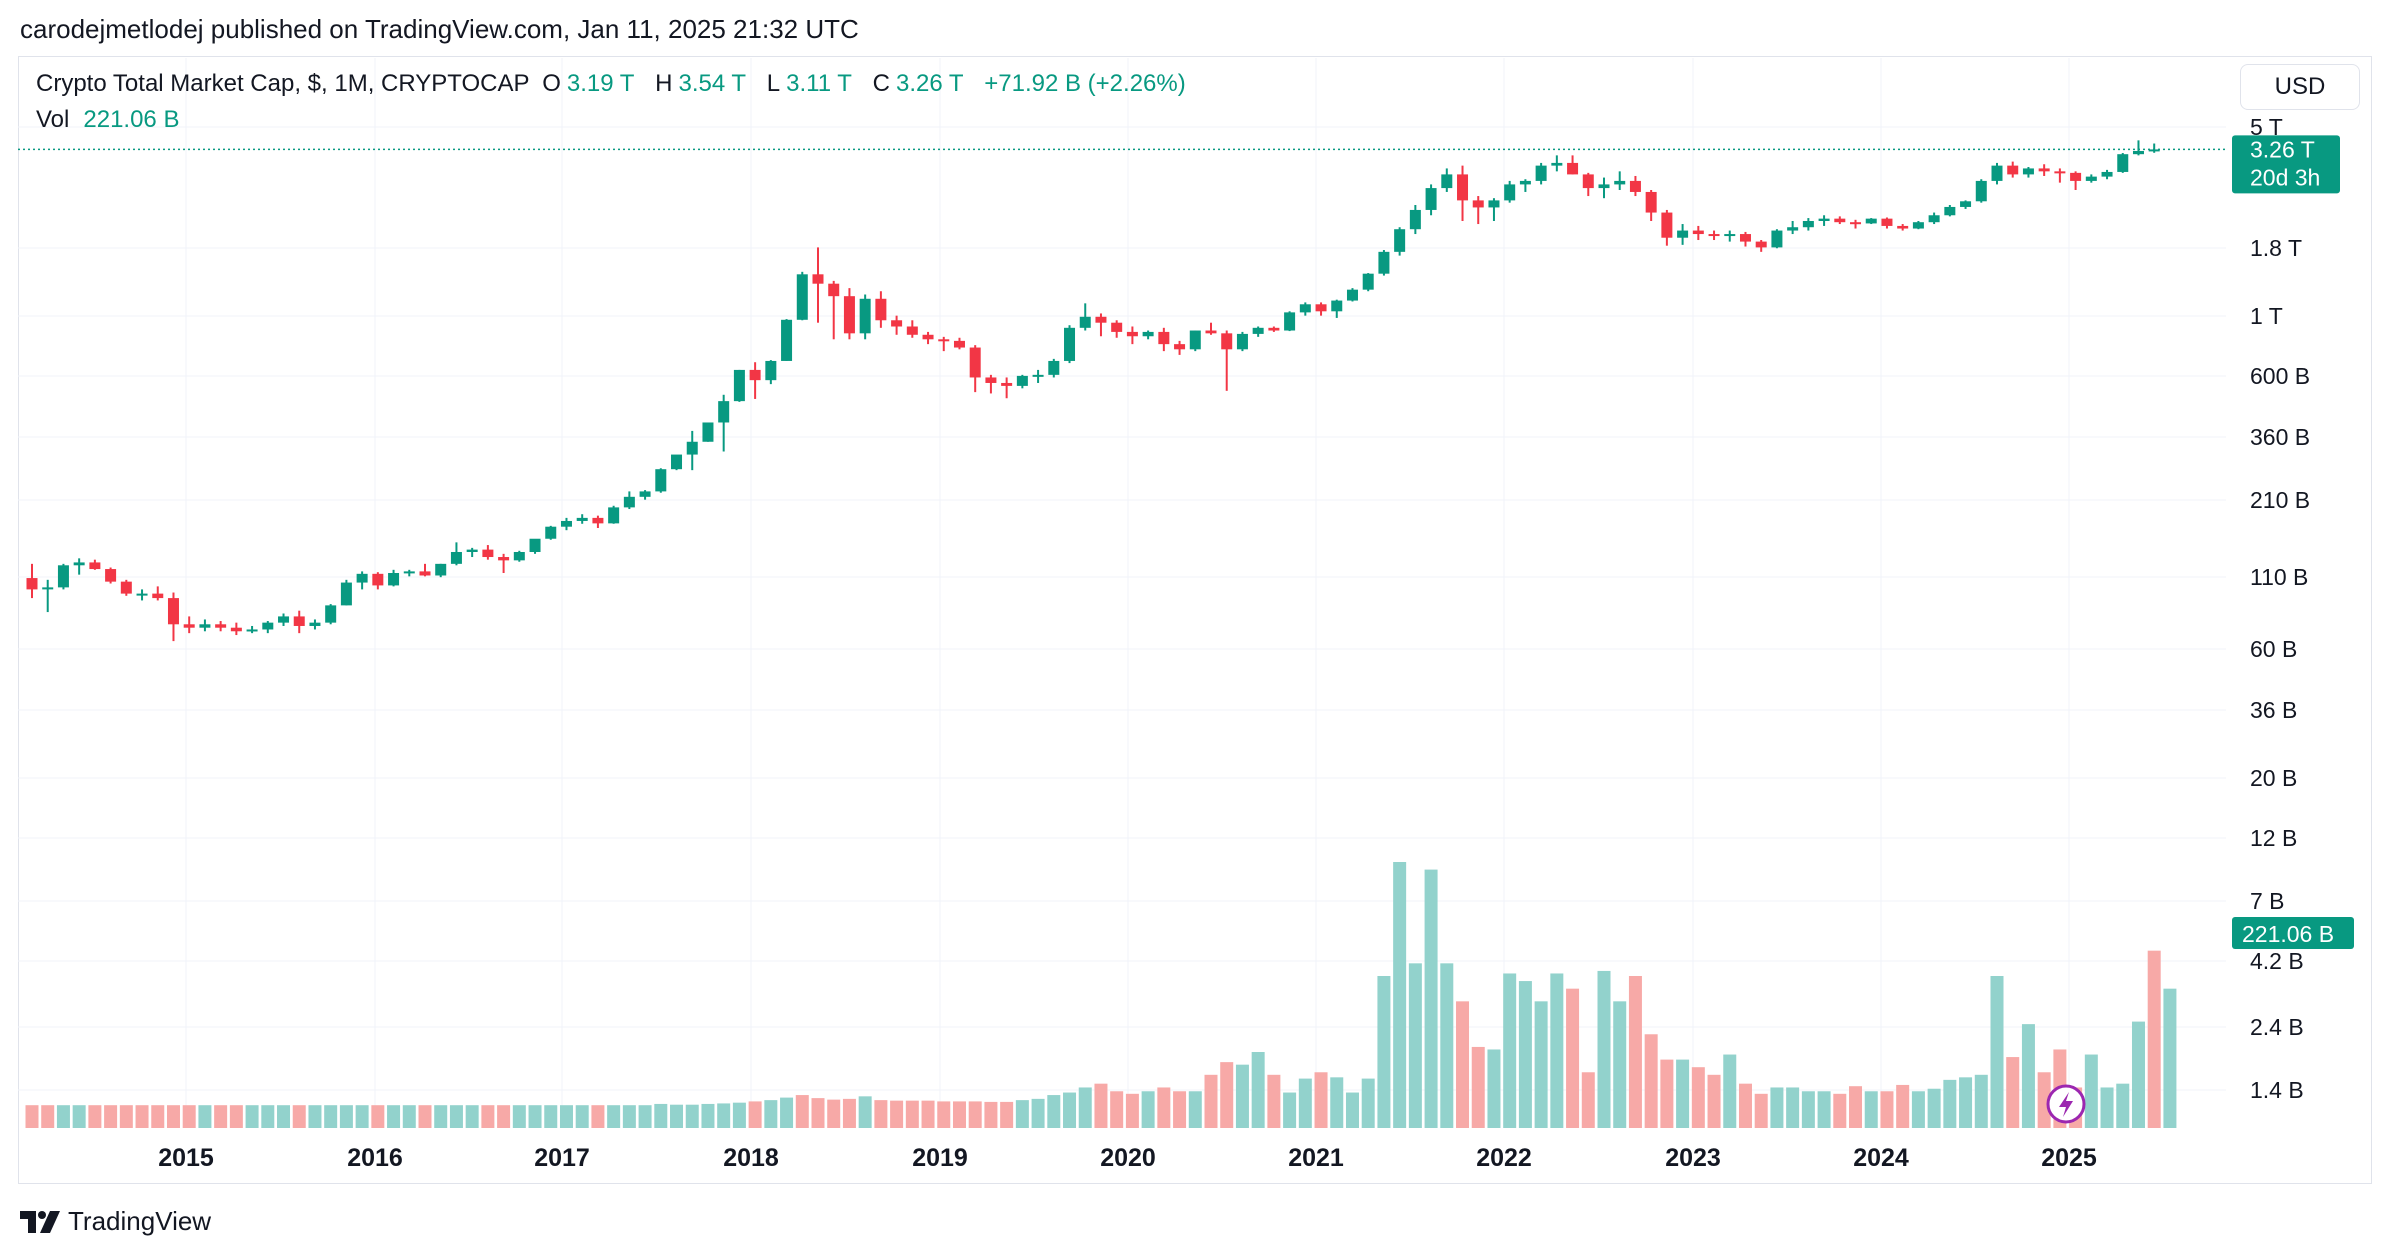 This screenshot has height=1254, width=2390. Describe the element at coordinates (2273, 710) in the screenshot. I see `y-tick-label: 36 B` at that location.